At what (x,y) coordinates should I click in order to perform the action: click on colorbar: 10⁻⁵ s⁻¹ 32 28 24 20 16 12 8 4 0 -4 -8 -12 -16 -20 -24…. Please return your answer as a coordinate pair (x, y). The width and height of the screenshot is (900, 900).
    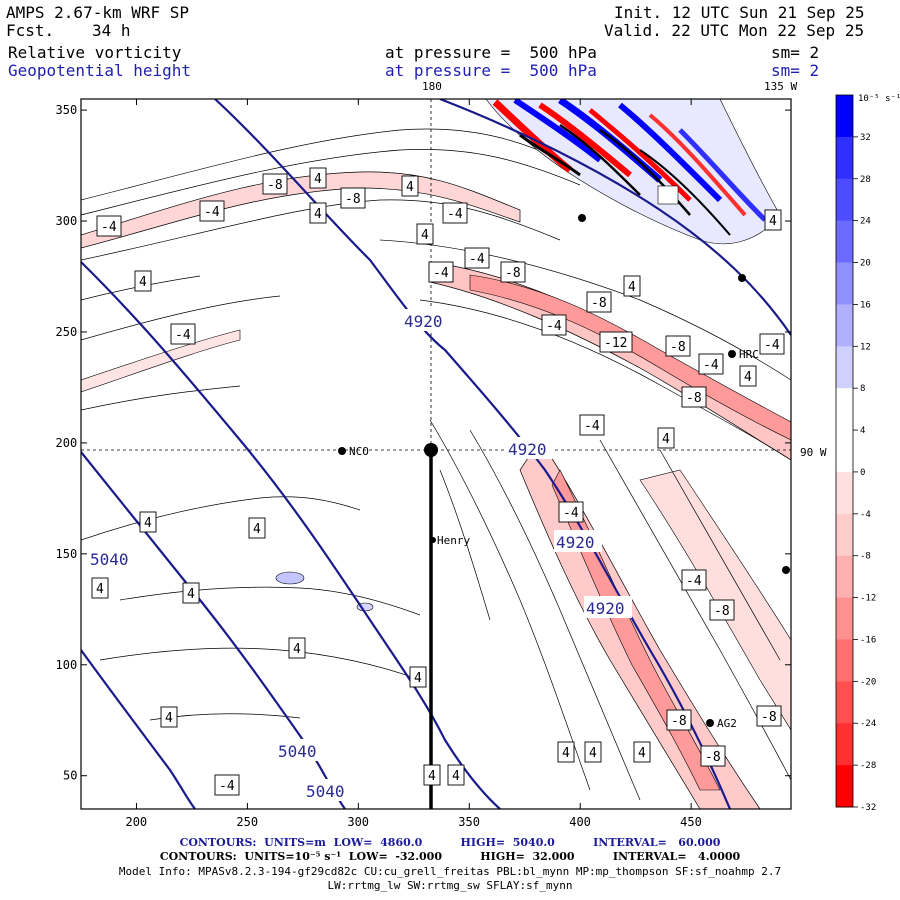
    Looking at the image, I should click on (867, 453).